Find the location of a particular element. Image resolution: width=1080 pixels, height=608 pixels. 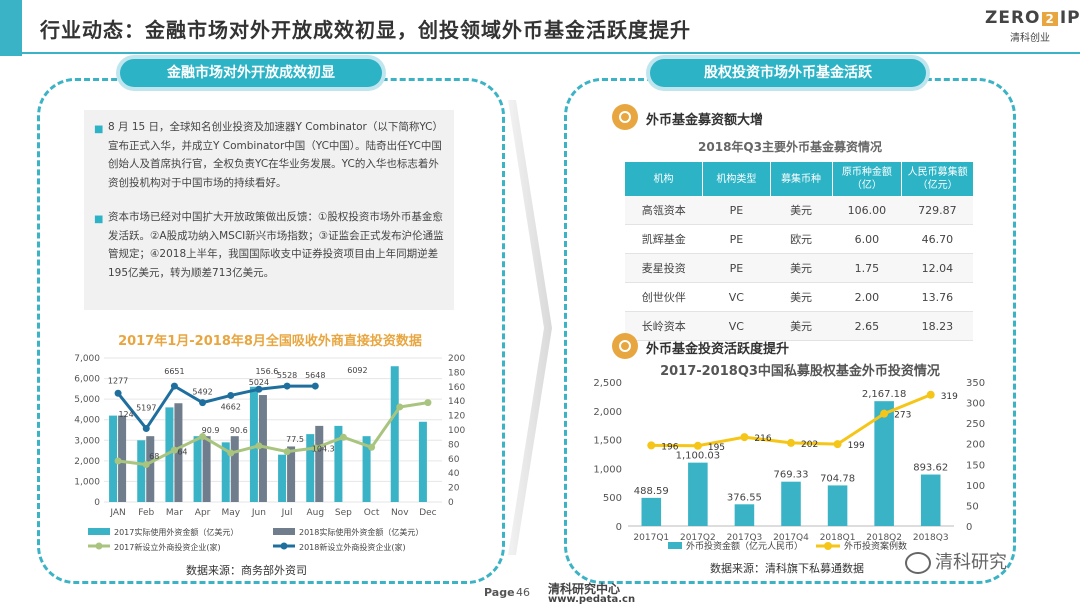

data-label: 199 is located at coordinates (856, 446).